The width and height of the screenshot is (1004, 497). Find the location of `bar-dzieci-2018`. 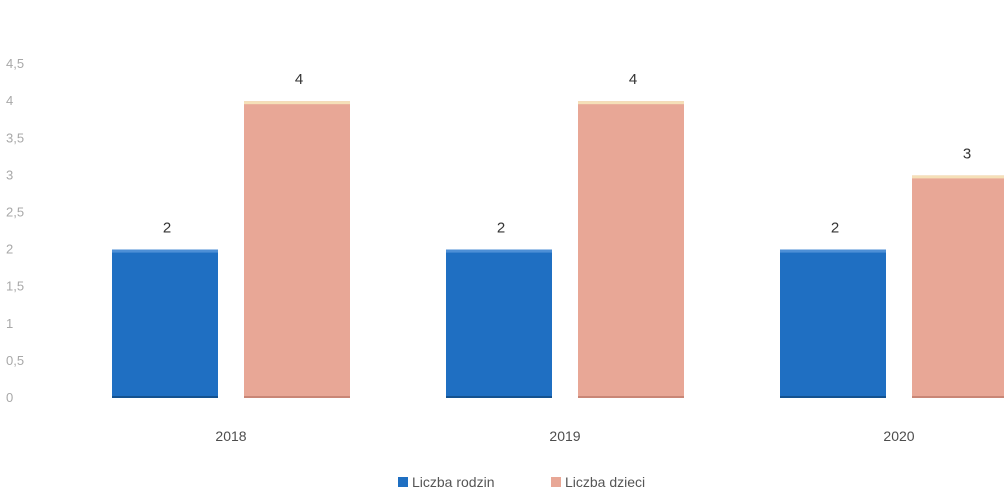

bar-dzieci-2018 is located at coordinates (297, 249).